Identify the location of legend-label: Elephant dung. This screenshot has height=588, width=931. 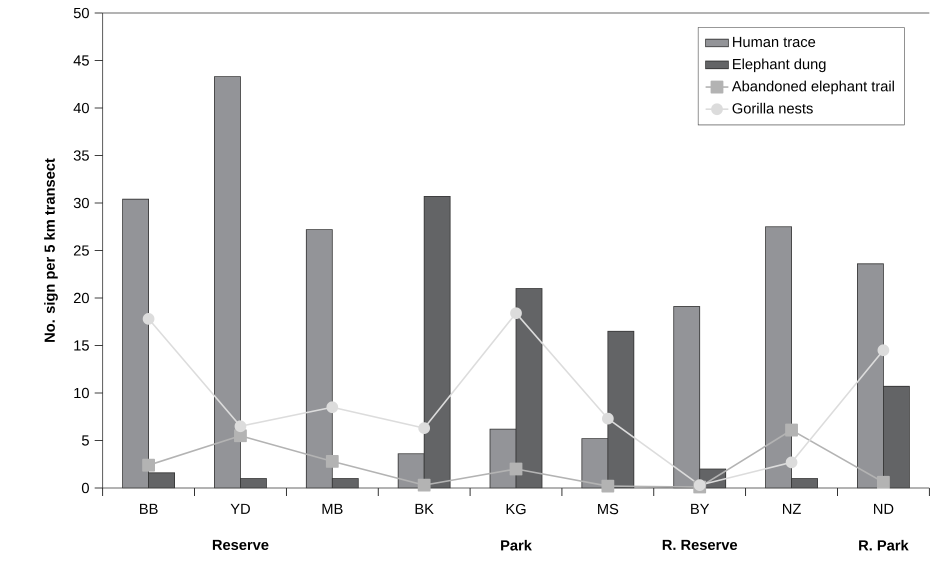
(779, 65).